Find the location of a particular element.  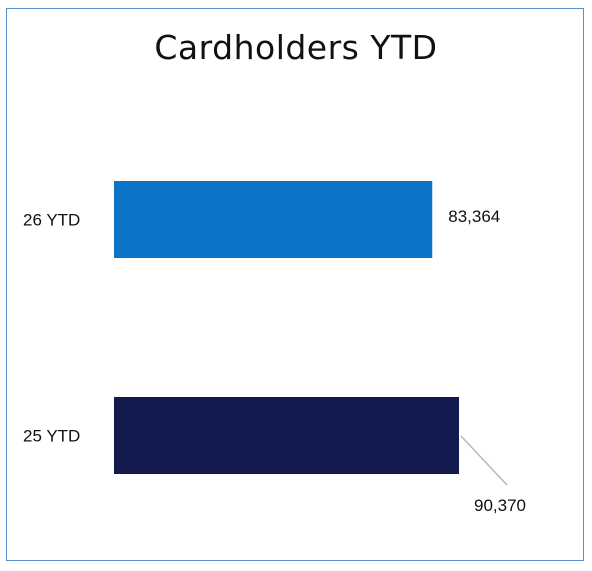

chart-title: Cardholders YTD is located at coordinates (296, 47).